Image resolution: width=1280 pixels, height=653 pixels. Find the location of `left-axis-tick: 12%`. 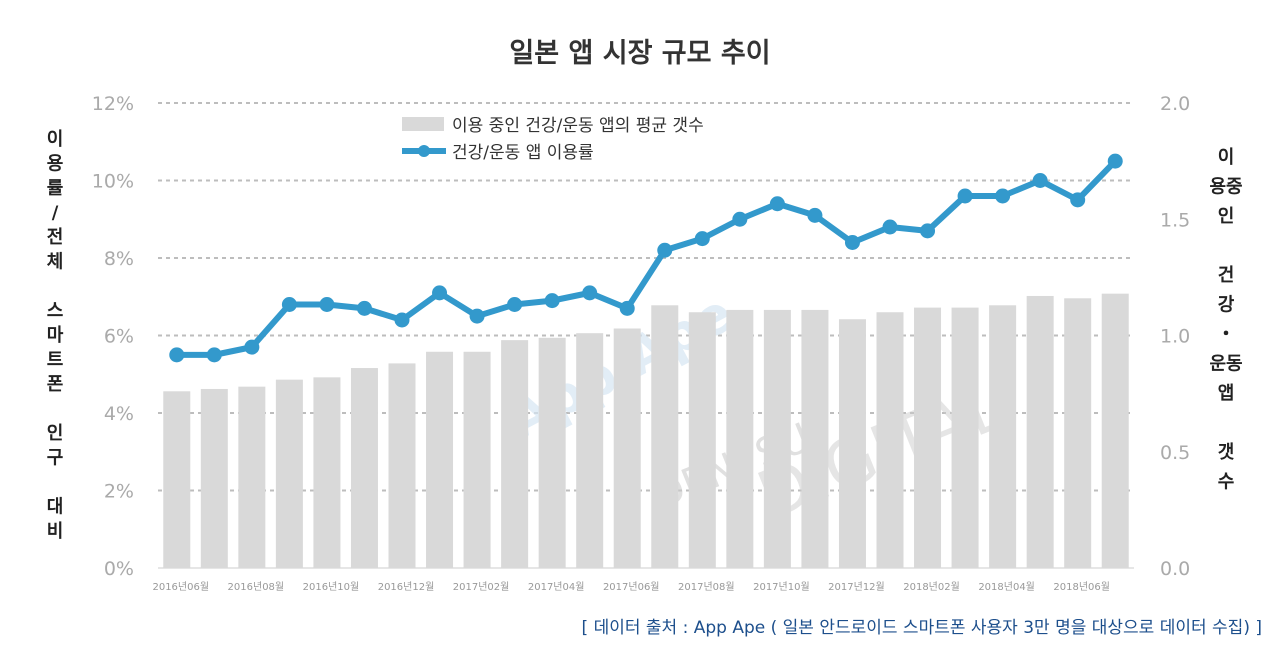

left-axis-tick: 12% is located at coordinates (113, 104).